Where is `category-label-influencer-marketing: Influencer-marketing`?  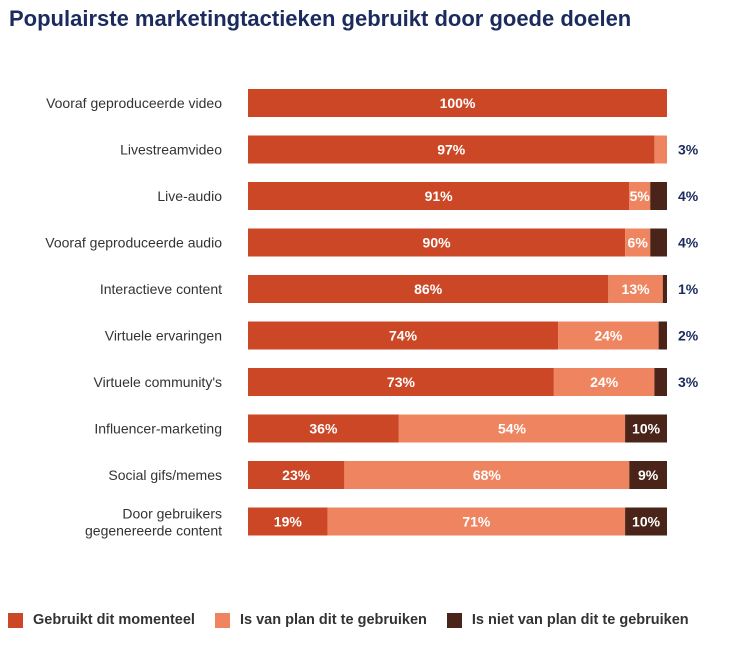 category-label-influencer-marketing: Influencer-marketing is located at coordinates (158, 429).